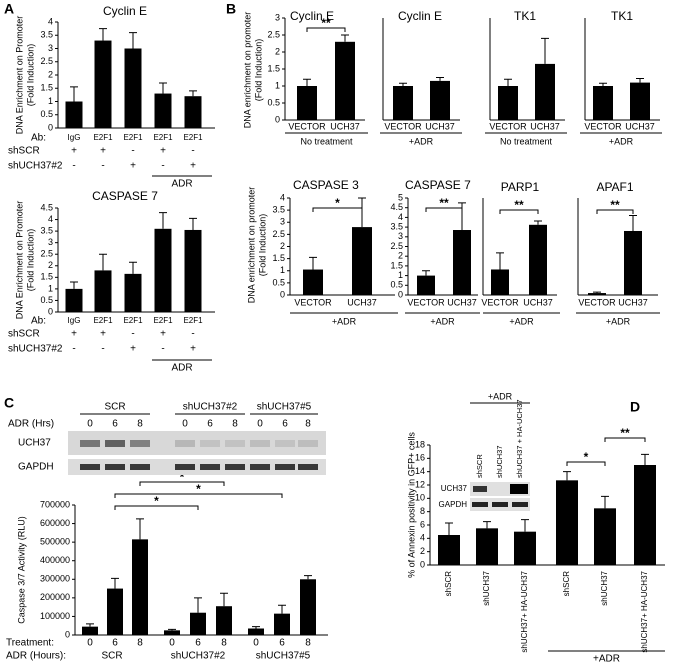  I want to click on y-tick-label: 8, so click(422, 511).